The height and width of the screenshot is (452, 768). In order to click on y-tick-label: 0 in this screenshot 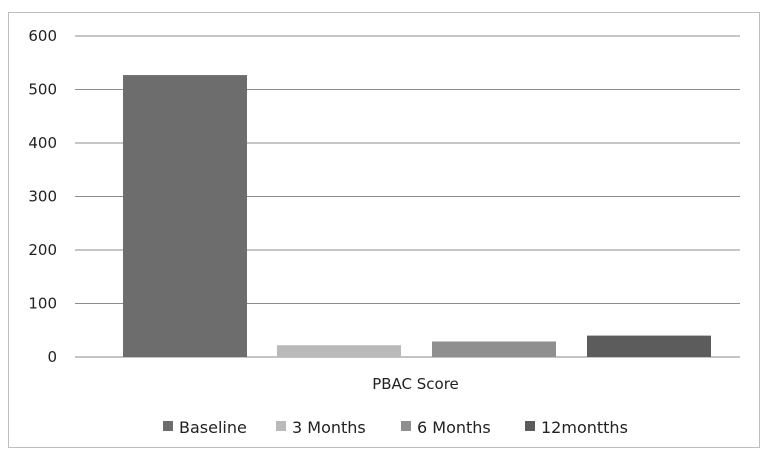, I will do `click(52, 357)`.